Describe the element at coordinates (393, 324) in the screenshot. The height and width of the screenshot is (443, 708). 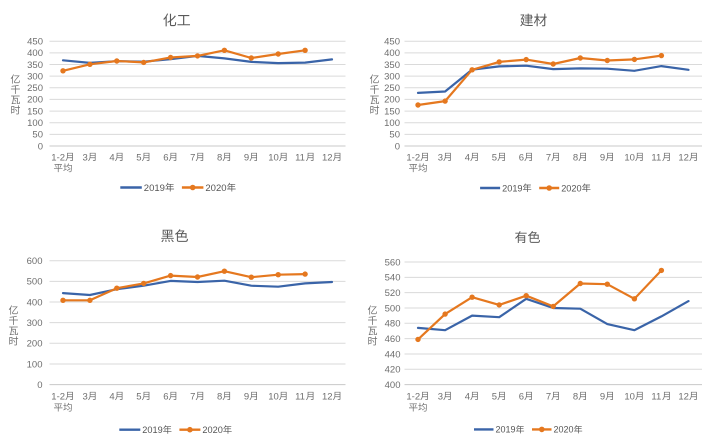
I see `svg-text: 480` at that location.